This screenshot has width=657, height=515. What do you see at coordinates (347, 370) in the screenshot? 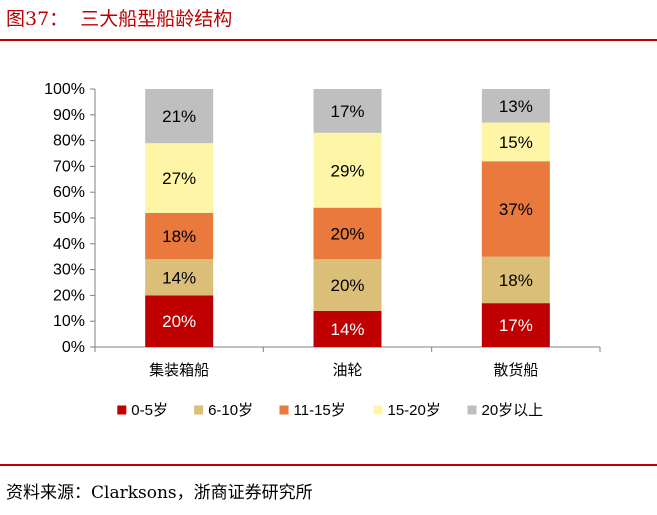
I see `x-category-label: 油轮` at bounding box center [347, 370].